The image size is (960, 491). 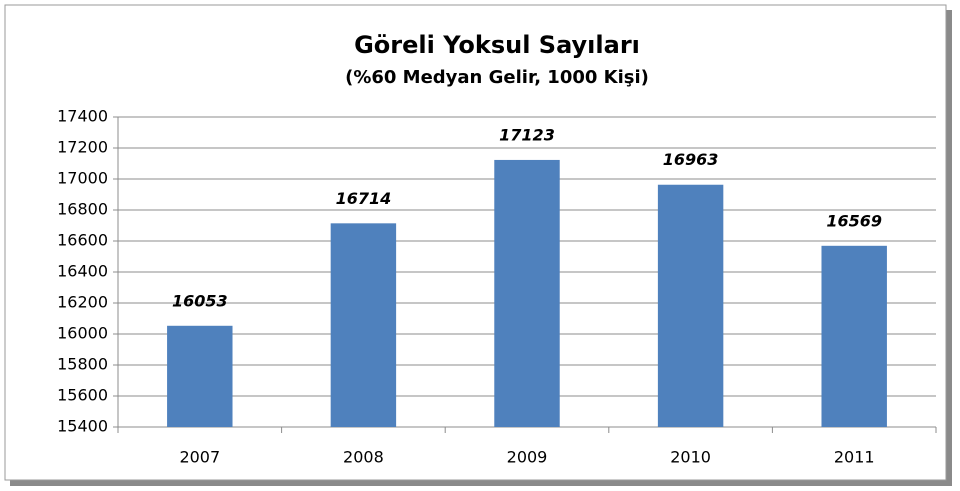 I want to click on y-tick-label: 15400, so click(x=82, y=426).